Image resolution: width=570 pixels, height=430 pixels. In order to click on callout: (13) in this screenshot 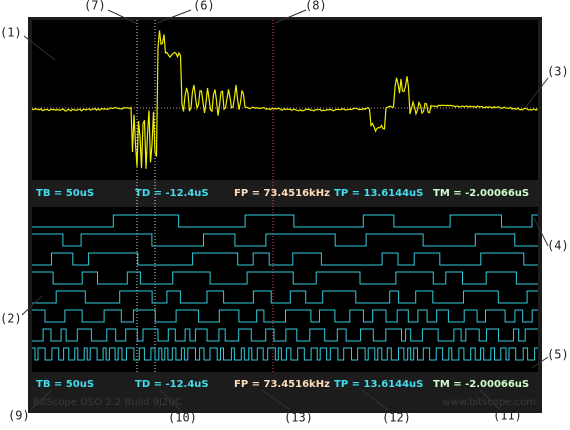, I will do `click(298, 418)`.